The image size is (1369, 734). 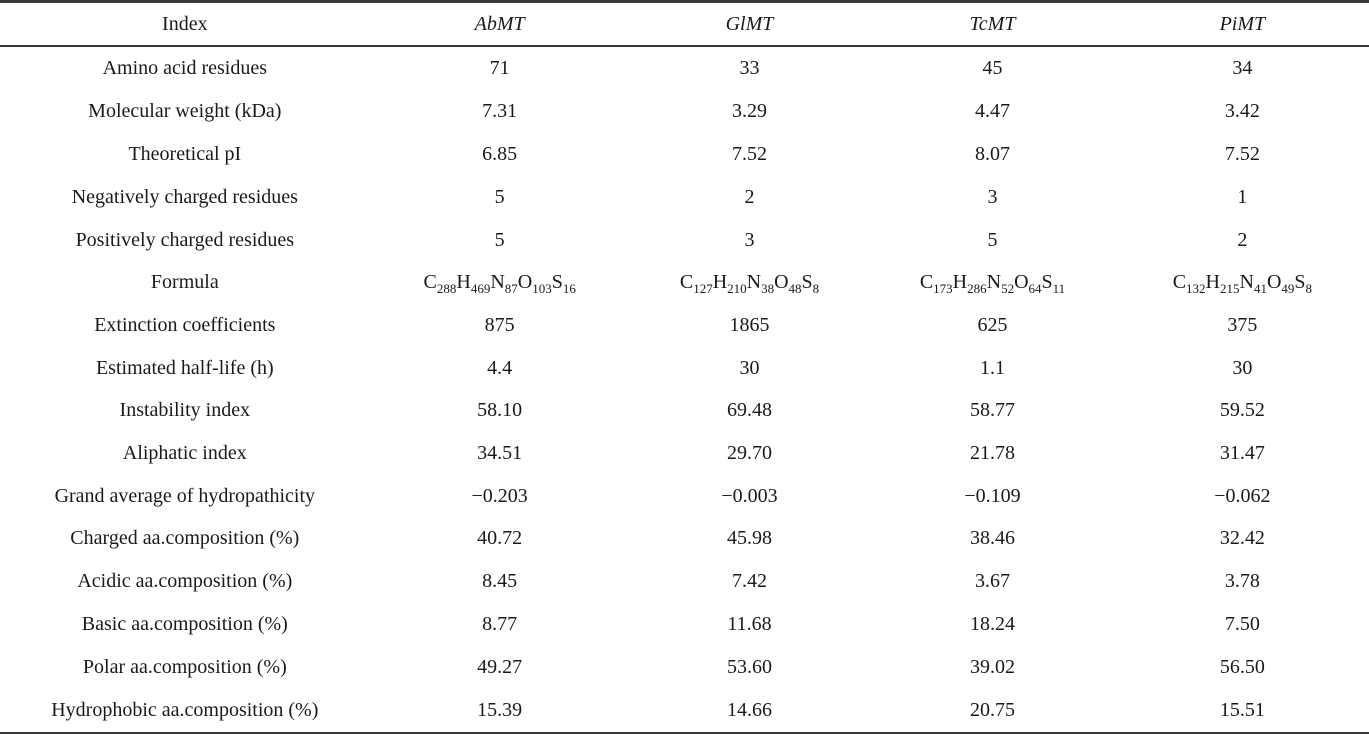 I want to click on column-header-tcmt: TcMT, so click(x=992, y=24).